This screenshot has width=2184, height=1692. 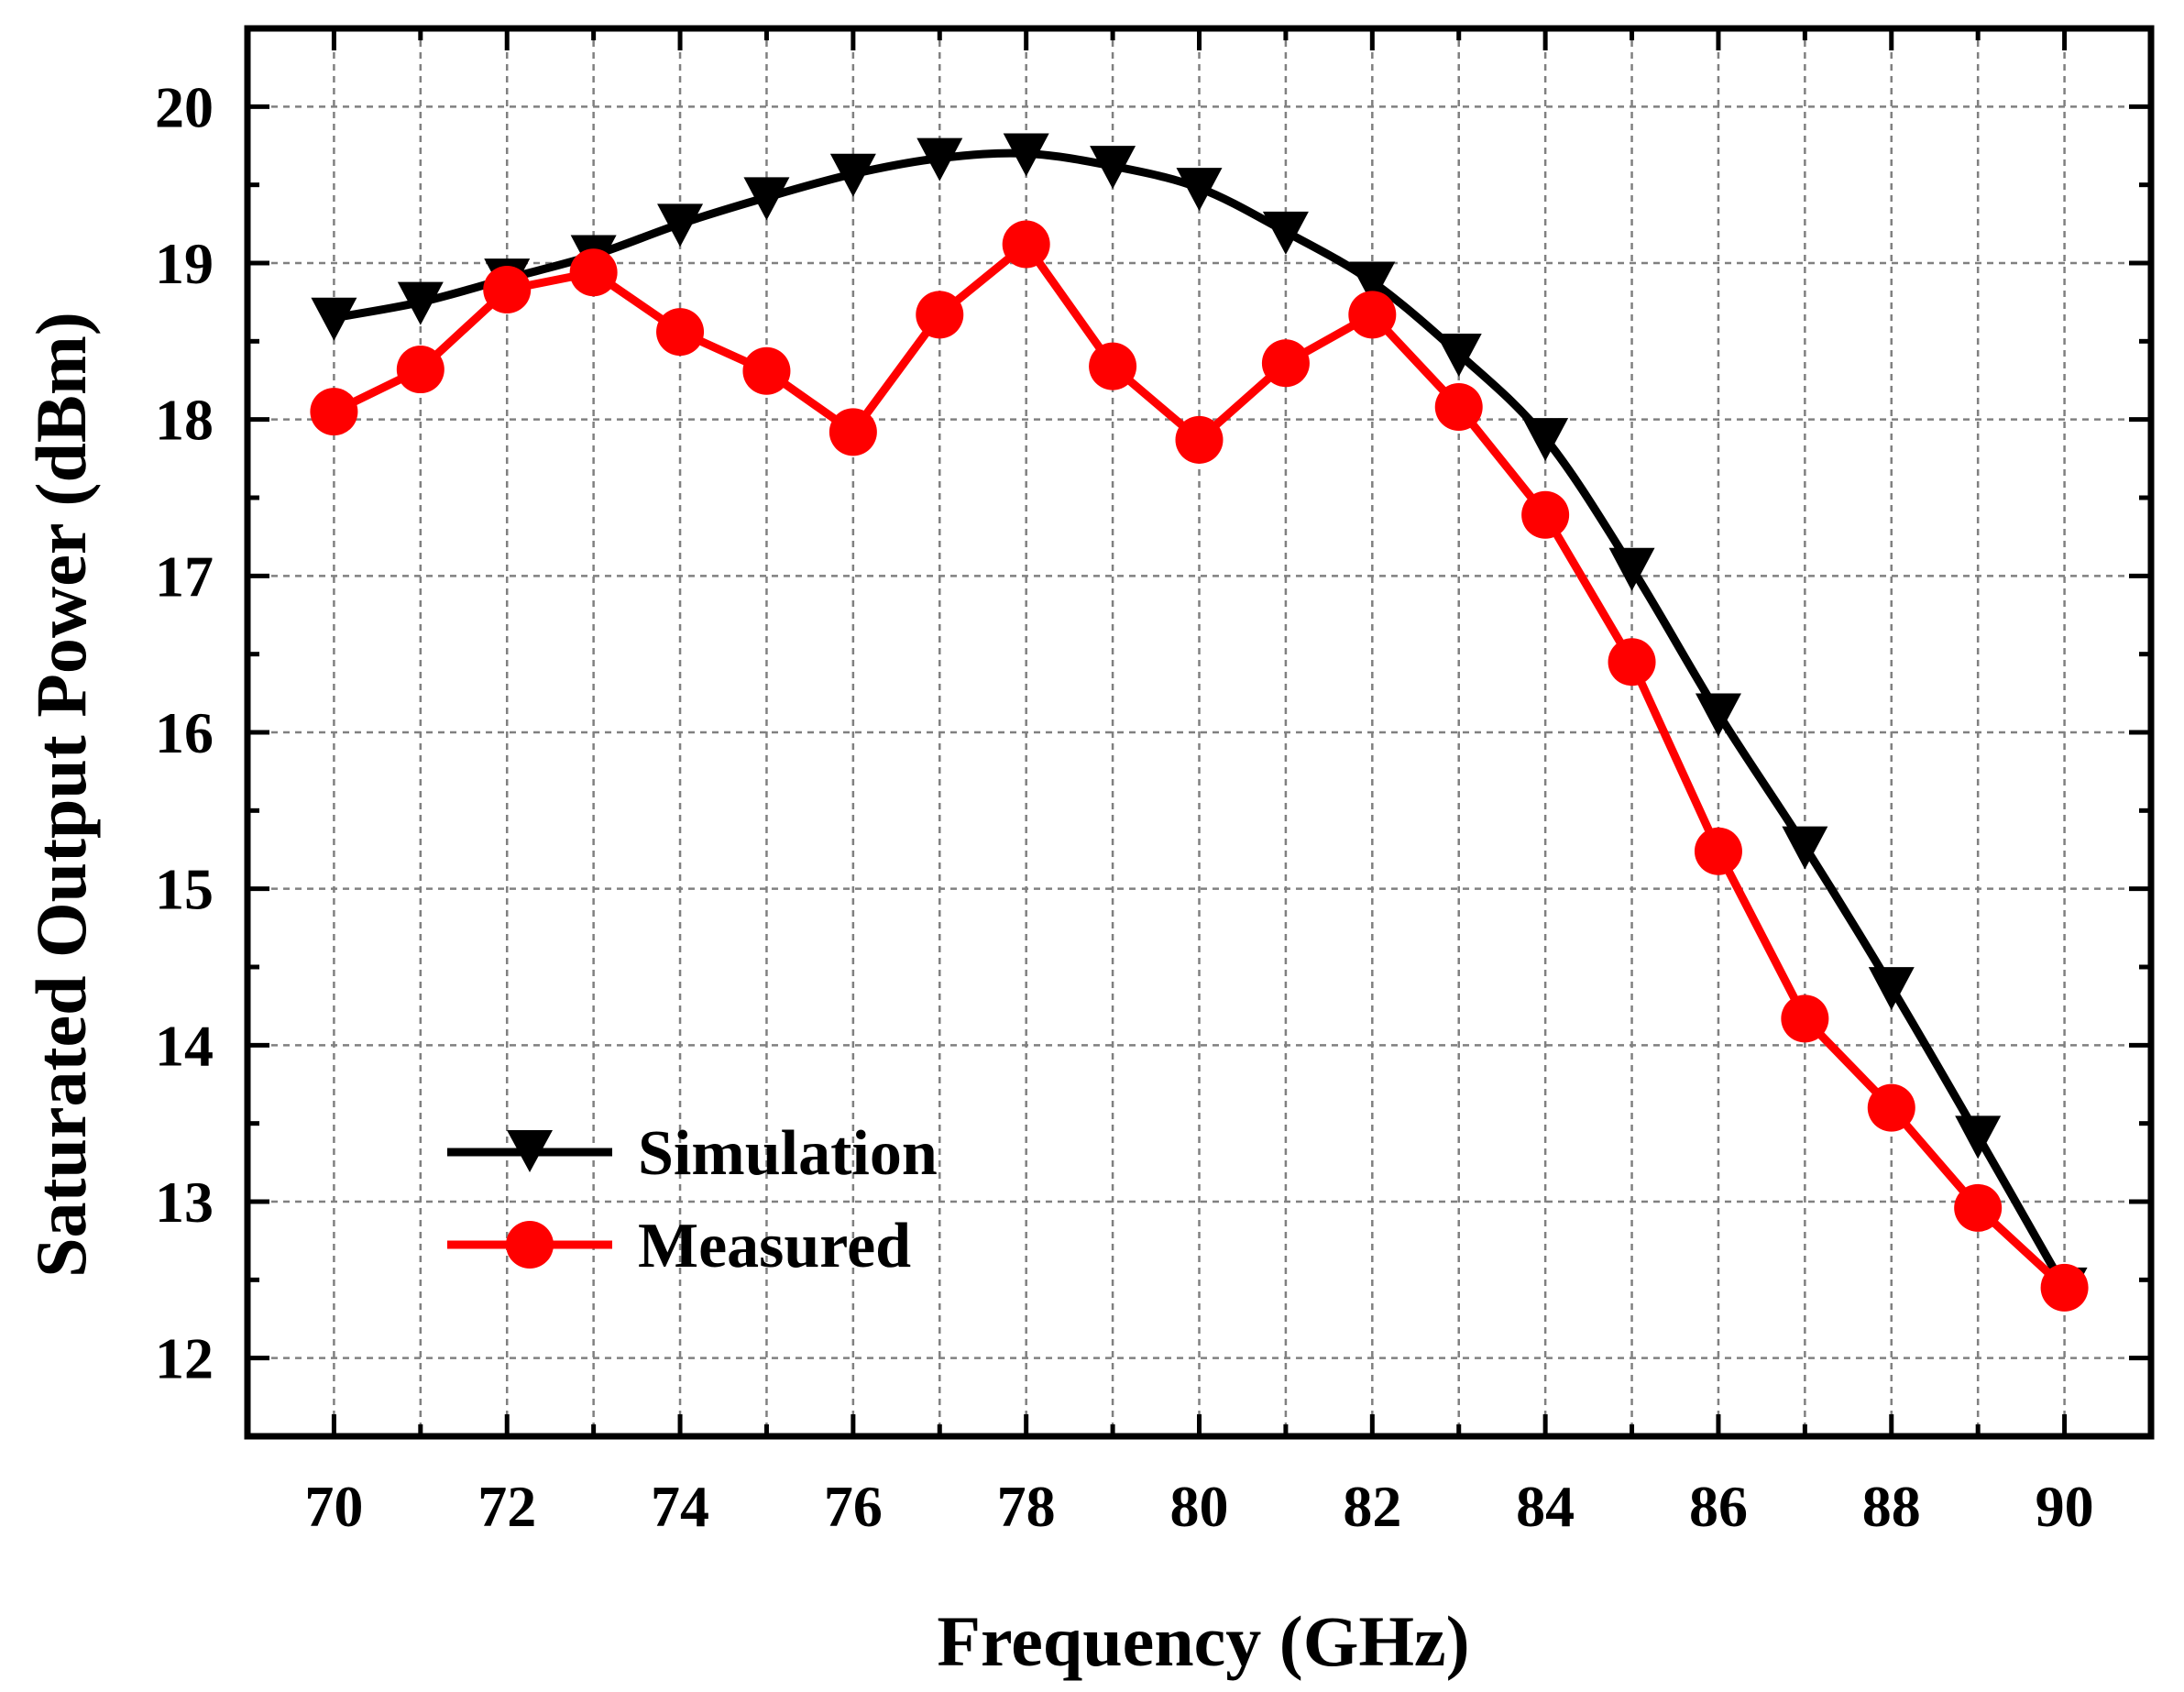 I want to click on x-tick-label: 88, so click(x=1891, y=1506).